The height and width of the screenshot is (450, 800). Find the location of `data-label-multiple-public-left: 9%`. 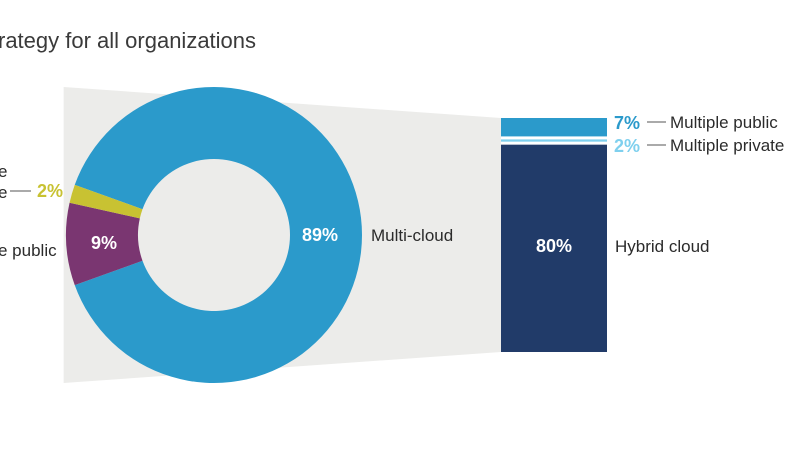

data-label-multiple-public-left: 9% is located at coordinates (104, 243).